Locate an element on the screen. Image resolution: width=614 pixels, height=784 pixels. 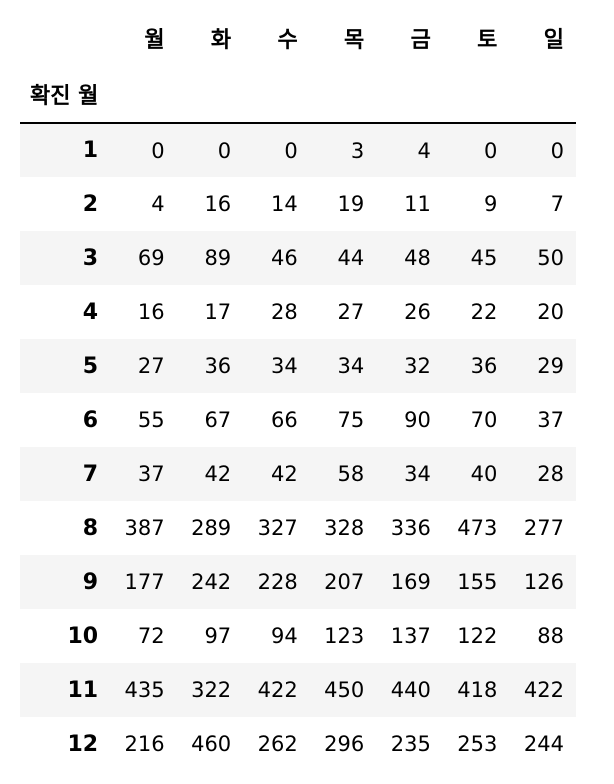
table-cell: 244 is located at coordinates (543, 744).